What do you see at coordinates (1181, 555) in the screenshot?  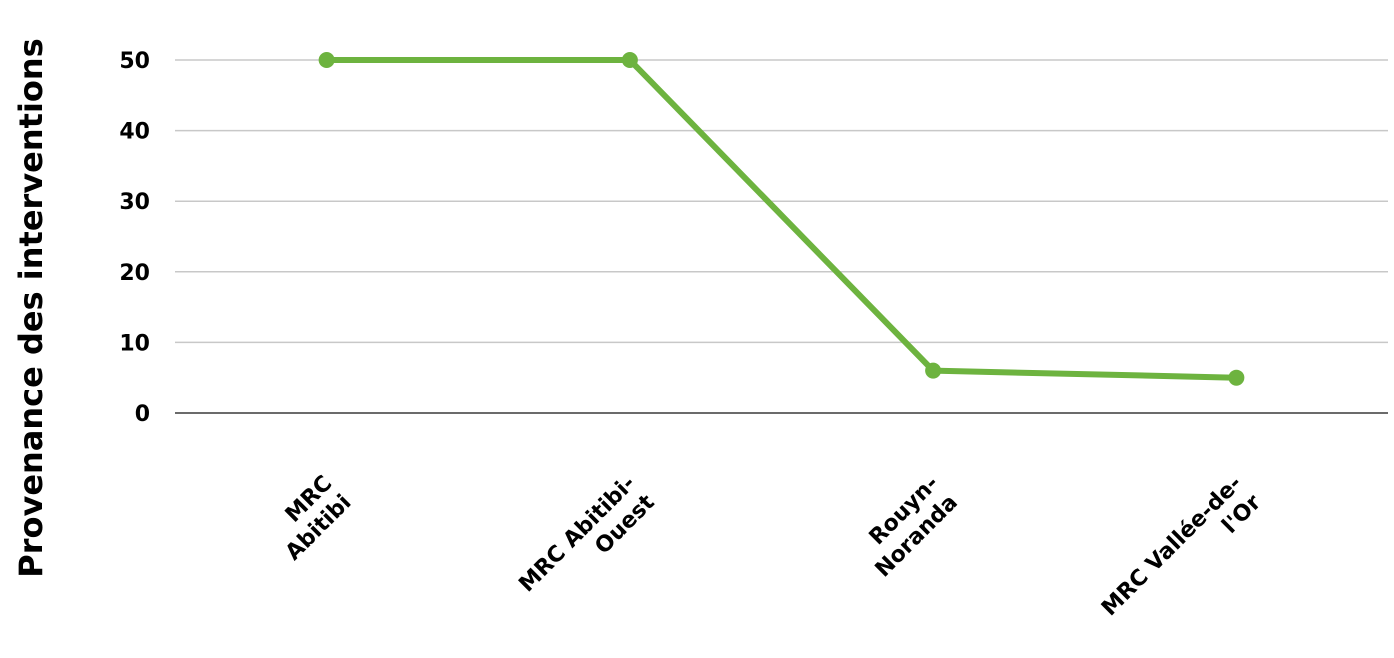 I see `x-category-label: MRC Vallée-de-l'Or` at bounding box center [1181, 555].